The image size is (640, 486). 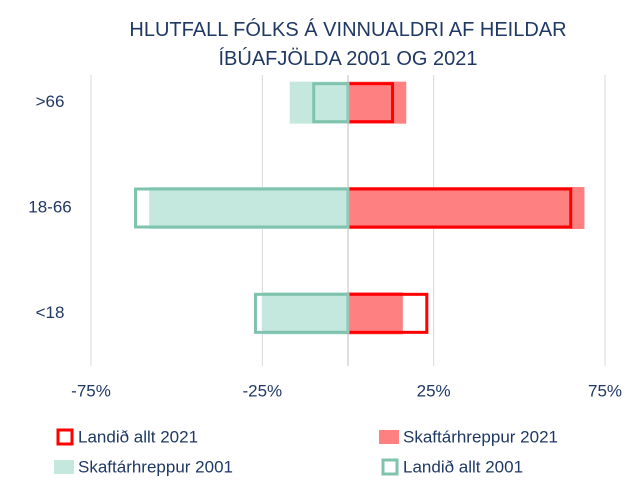 I want to click on x-tick-label: 75%, so click(x=605, y=390).